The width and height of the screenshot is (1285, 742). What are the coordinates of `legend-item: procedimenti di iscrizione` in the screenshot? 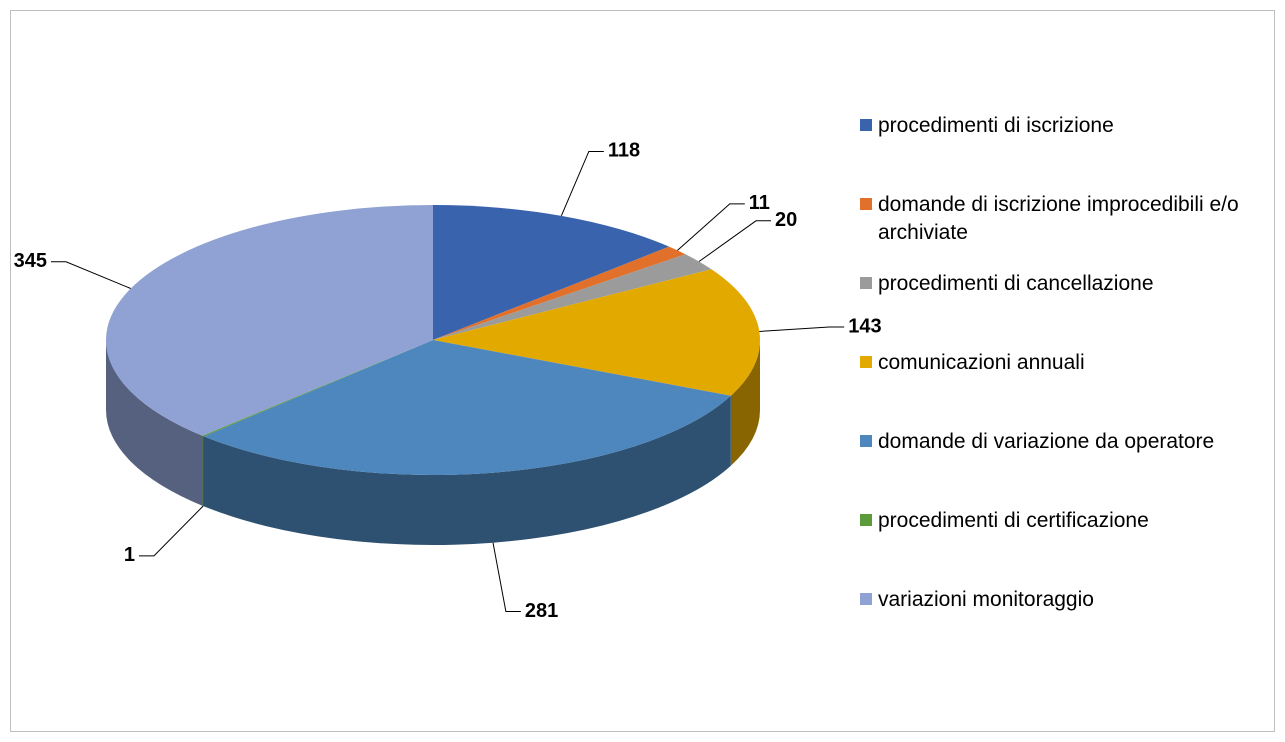 It's located at (1066, 126).